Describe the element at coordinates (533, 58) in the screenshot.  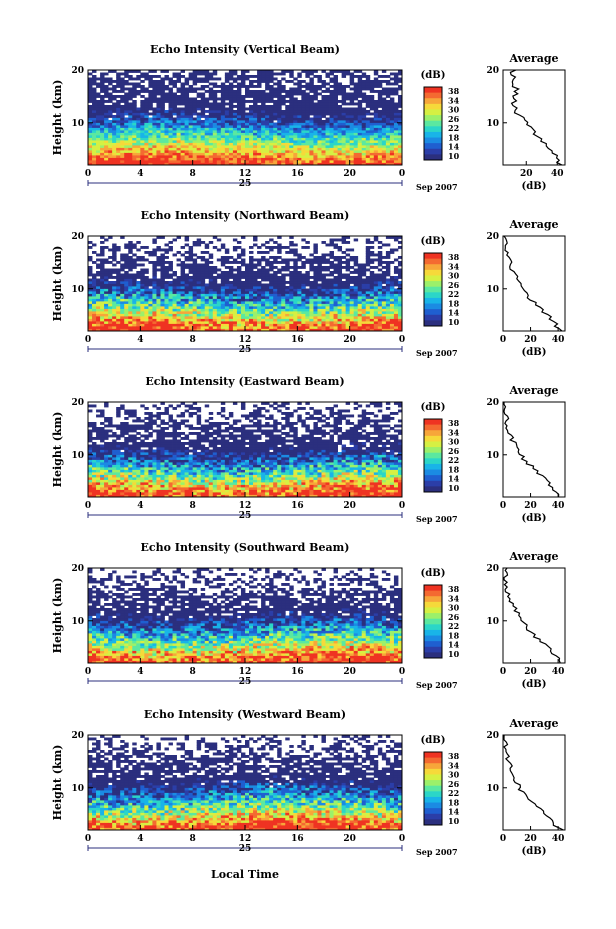
I see `profile-title: Average` at that location.